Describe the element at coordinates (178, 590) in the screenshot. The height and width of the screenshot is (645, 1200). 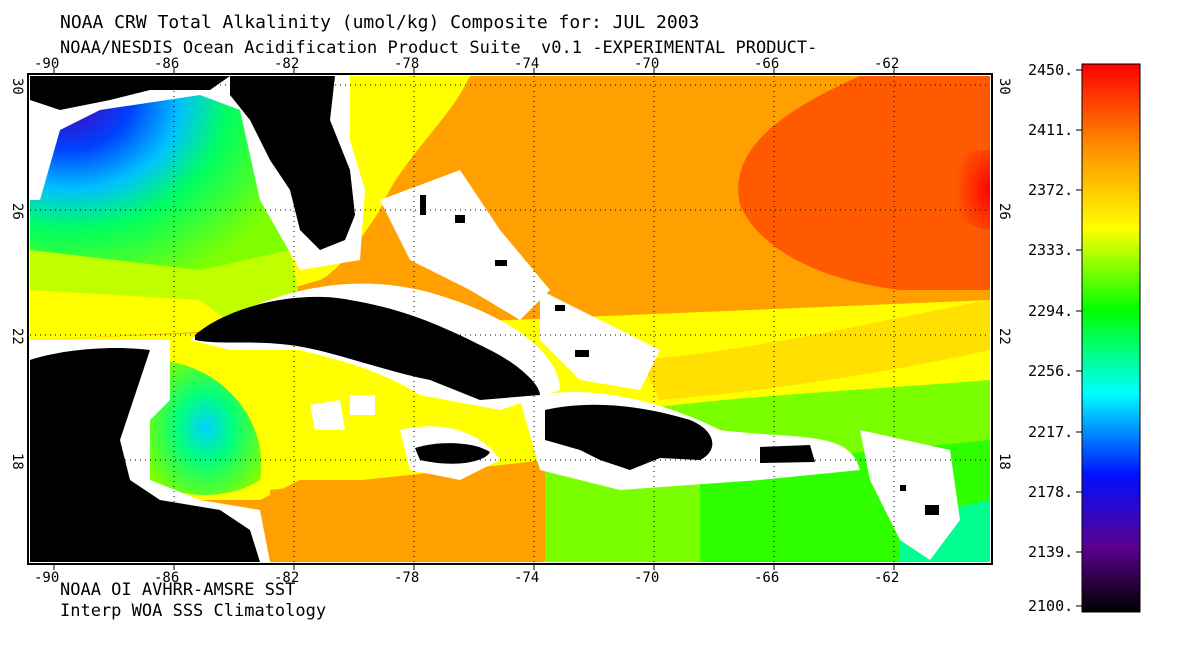
I see `footer-line-1: NOAA OI AVHRR-AMSRE SST` at that location.